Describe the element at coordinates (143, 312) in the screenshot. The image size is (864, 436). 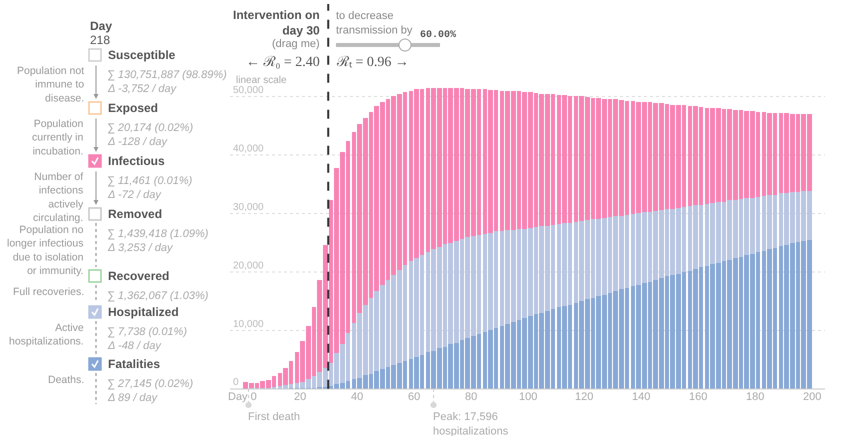
I see `legend-label: Hospitalized` at that location.